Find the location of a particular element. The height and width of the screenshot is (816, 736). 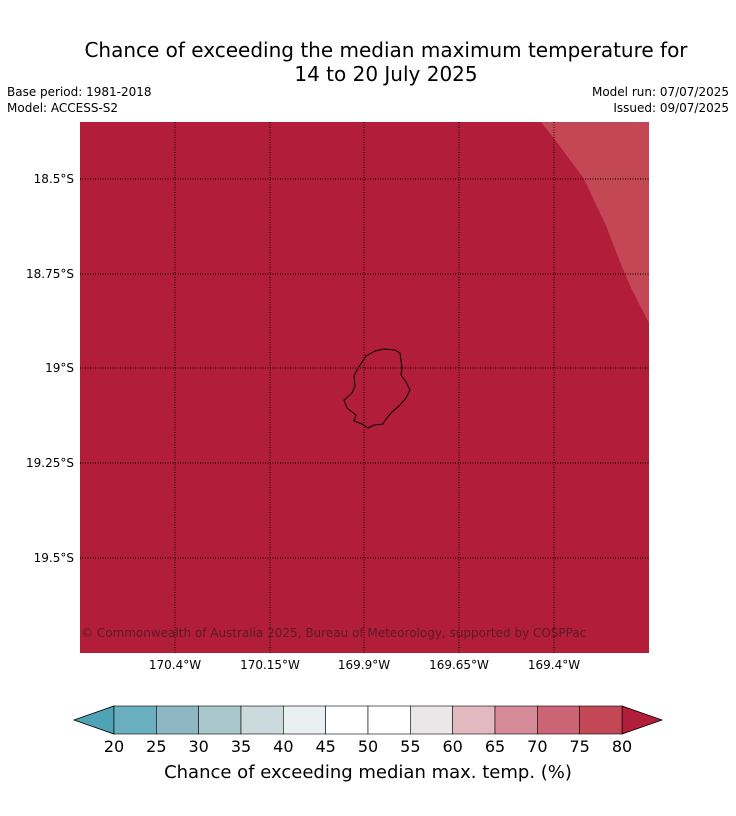

lon-label: 170.4°W is located at coordinates (175, 665).